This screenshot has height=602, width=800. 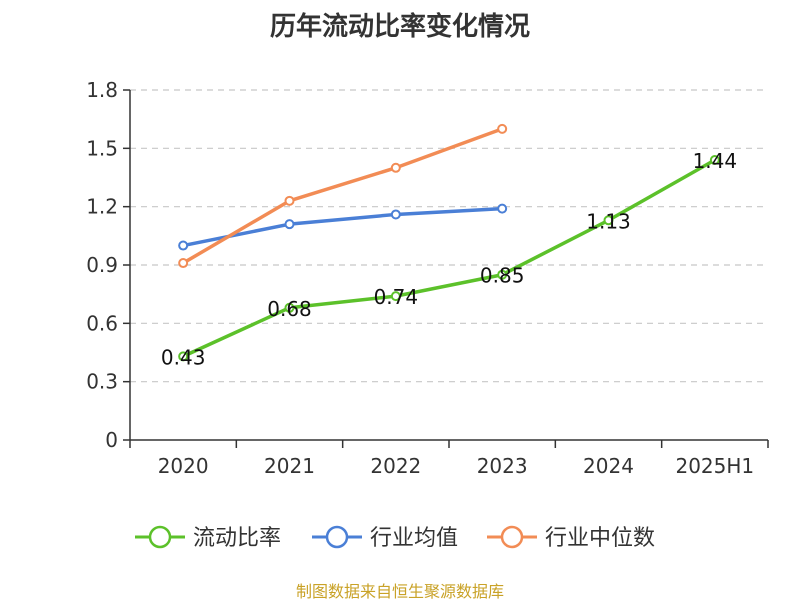 I want to click on chart-title: 历年流动比率变化情况, so click(x=399, y=27).